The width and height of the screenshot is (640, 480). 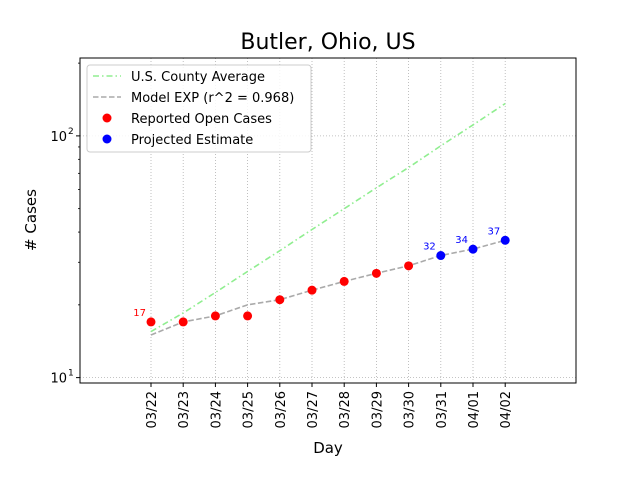 What do you see at coordinates (192, 140) in the screenshot?
I see `legend-label-projected-estimate: Projected Estimate` at bounding box center [192, 140].